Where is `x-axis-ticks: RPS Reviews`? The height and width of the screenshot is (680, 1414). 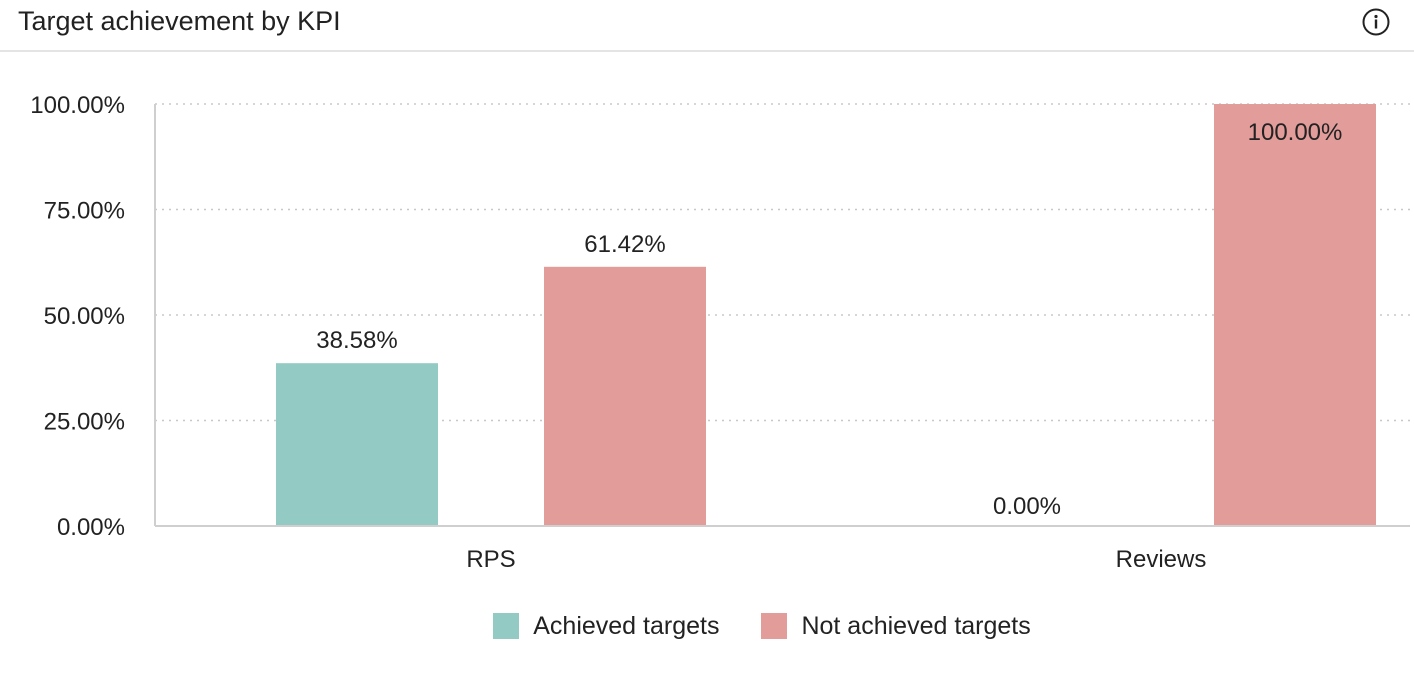 x-axis-ticks: RPS Reviews is located at coordinates (836, 559).